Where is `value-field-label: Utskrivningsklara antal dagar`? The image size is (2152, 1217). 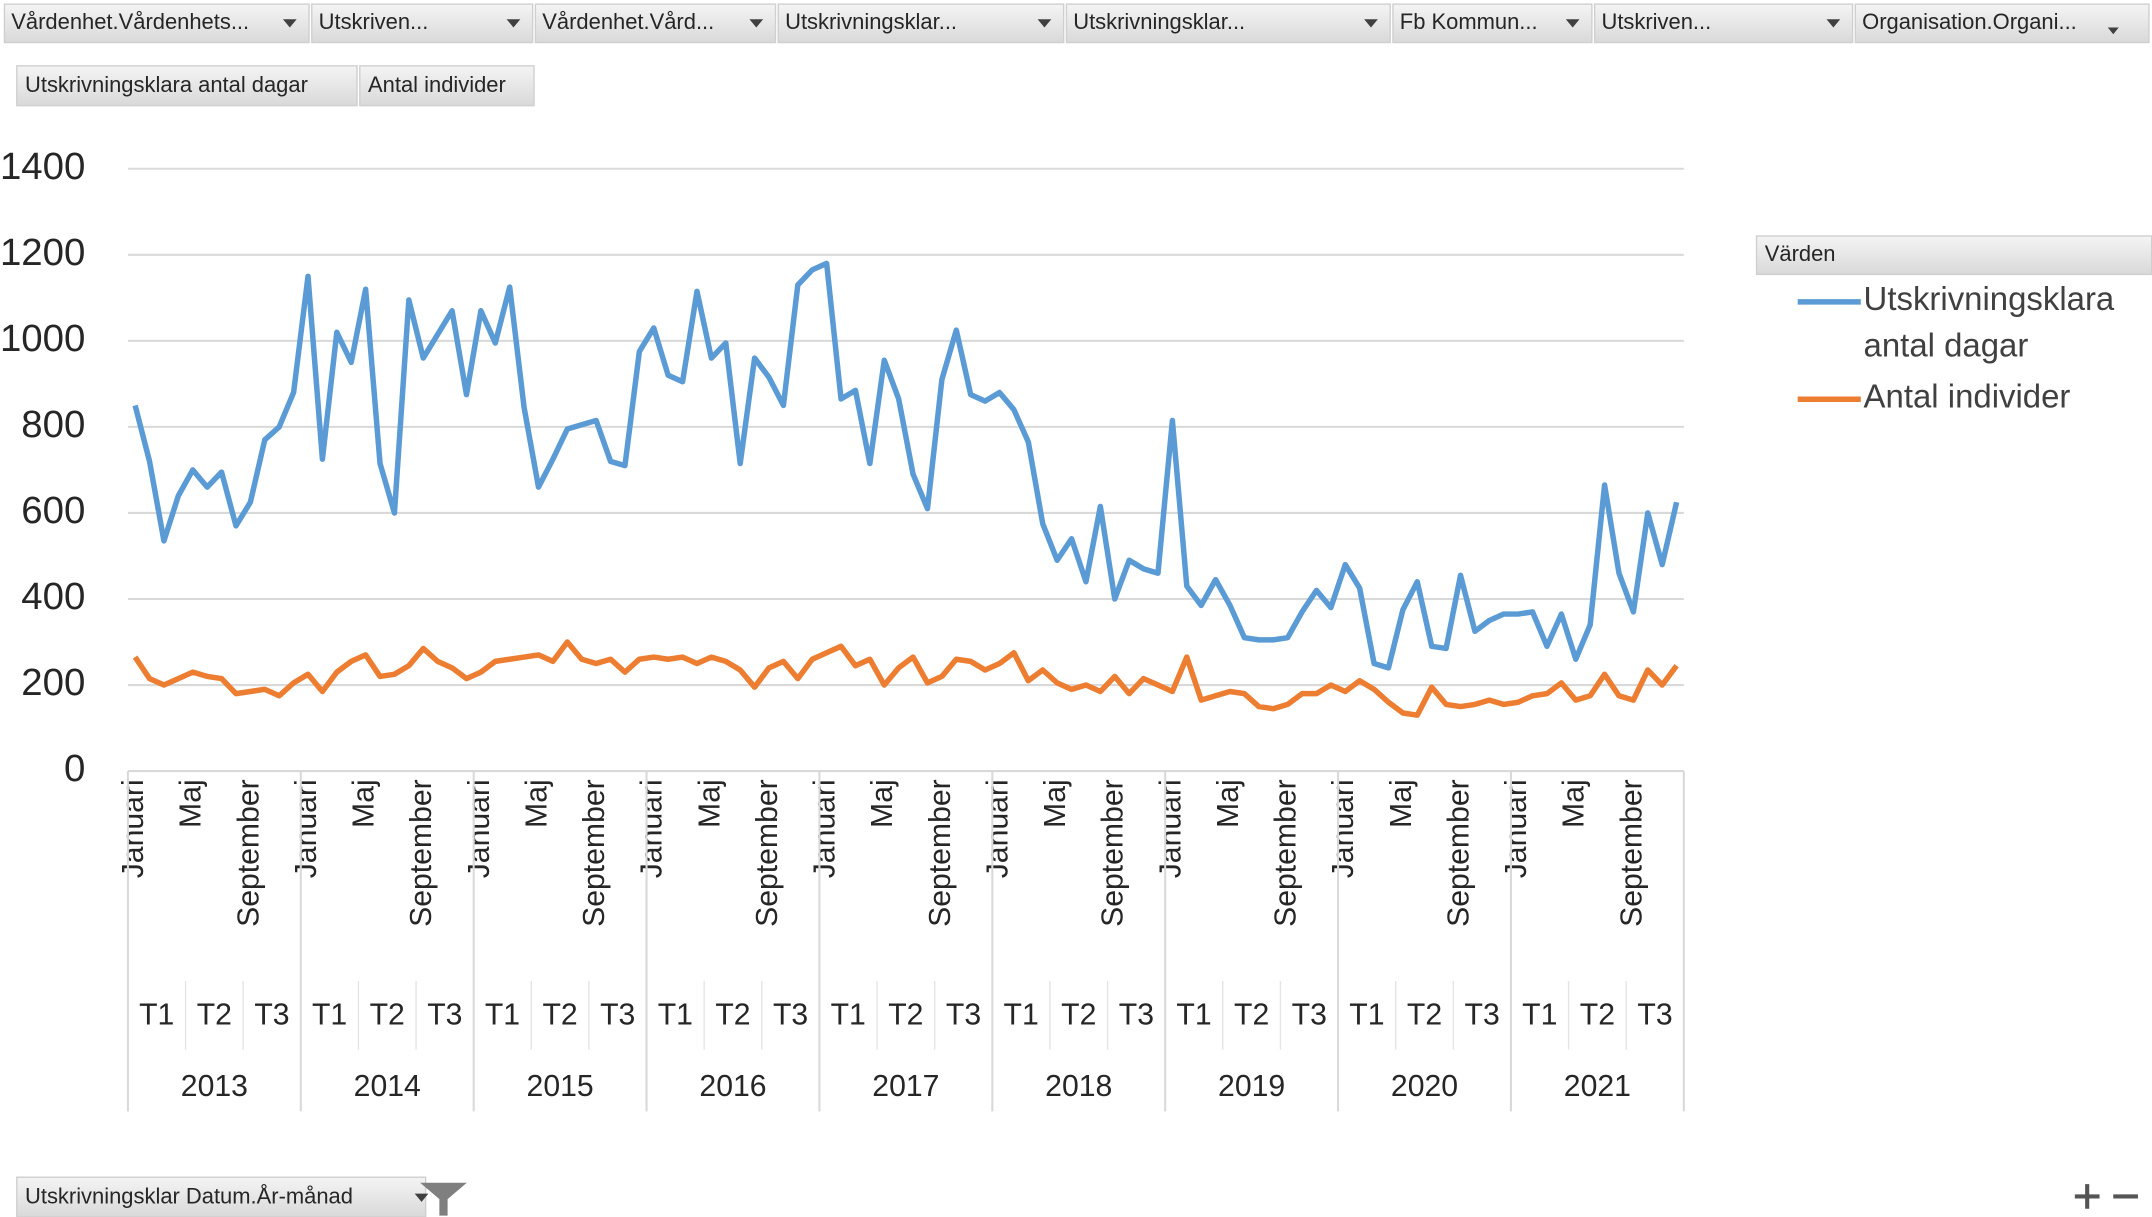 value-field-label: Utskrivningsklara antal dagar is located at coordinates (166, 84).